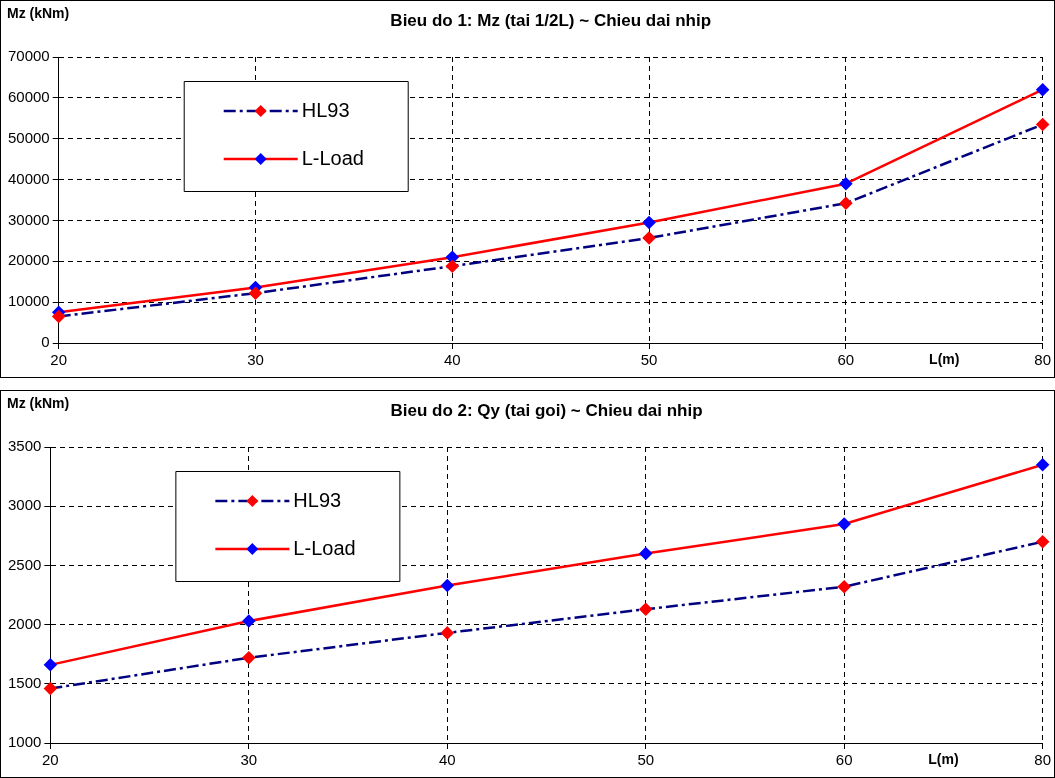 Image resolution: width=1055 pixels, height=778 pixels. I want to click on chart-title: Bieu do 2: Qy (tai goi) ~ Chieu dai nhip, so click(546, 411).